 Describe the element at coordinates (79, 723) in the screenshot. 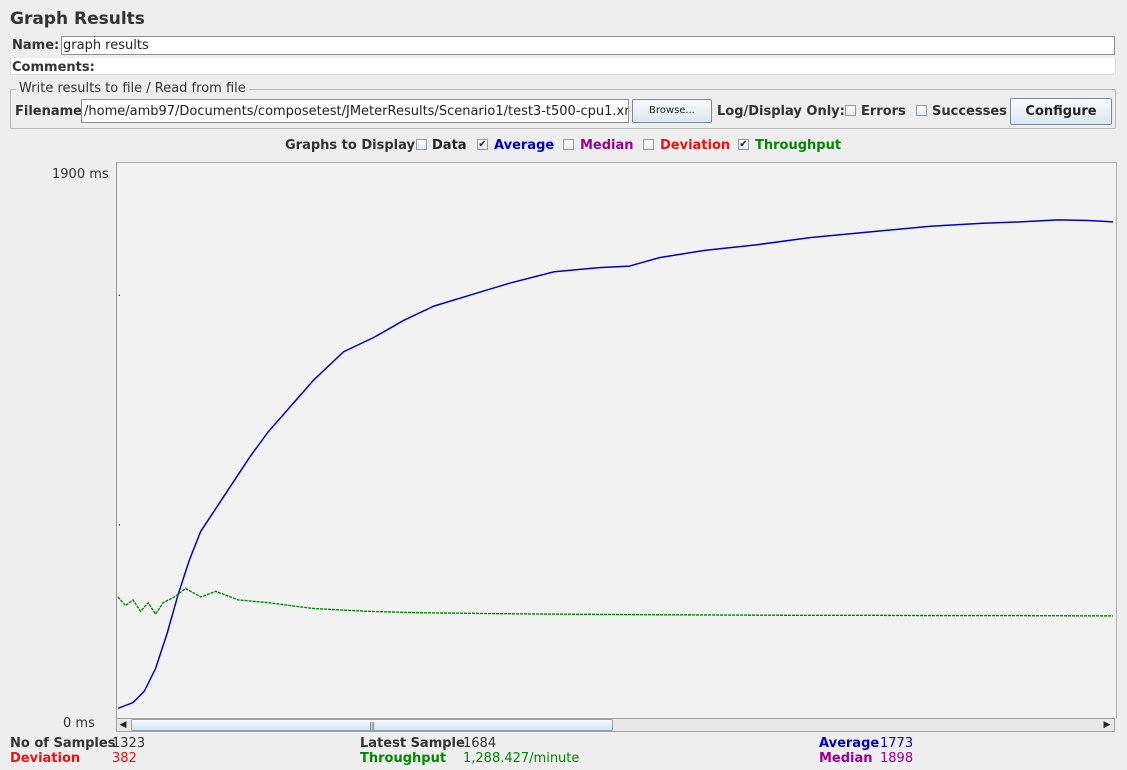

I see `y-axis-min-label: 0 ms` at that location.